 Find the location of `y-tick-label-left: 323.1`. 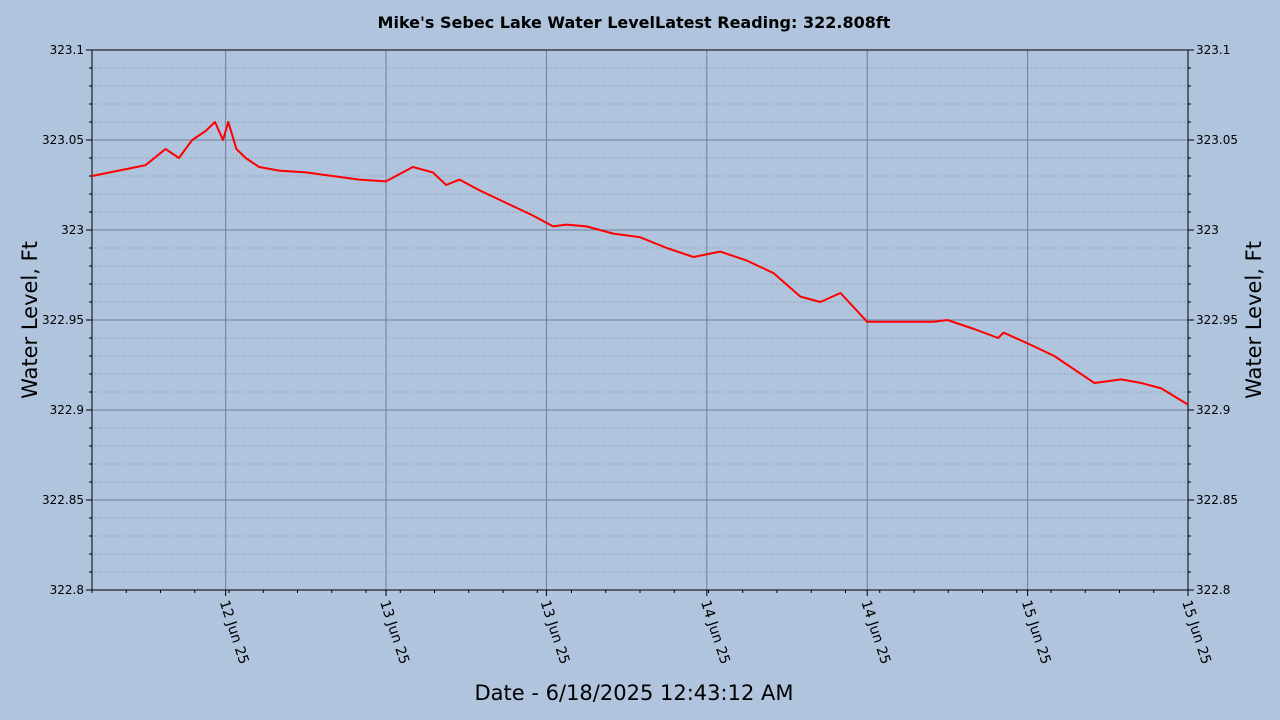

y-tick-label-left: 323.1 is located at coordinates (67, 50).